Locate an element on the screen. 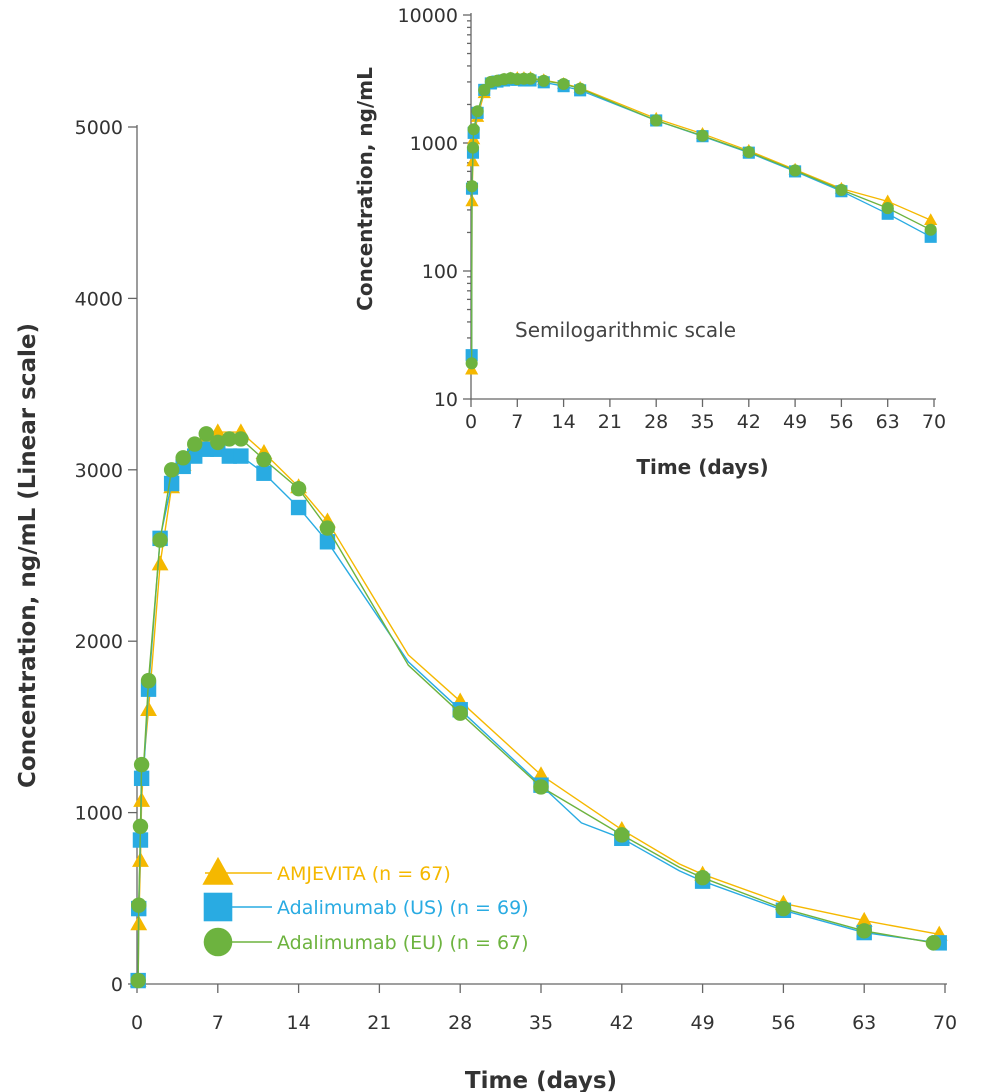  main-y-tick-label: 5000 is located at coordinates (99, 128).